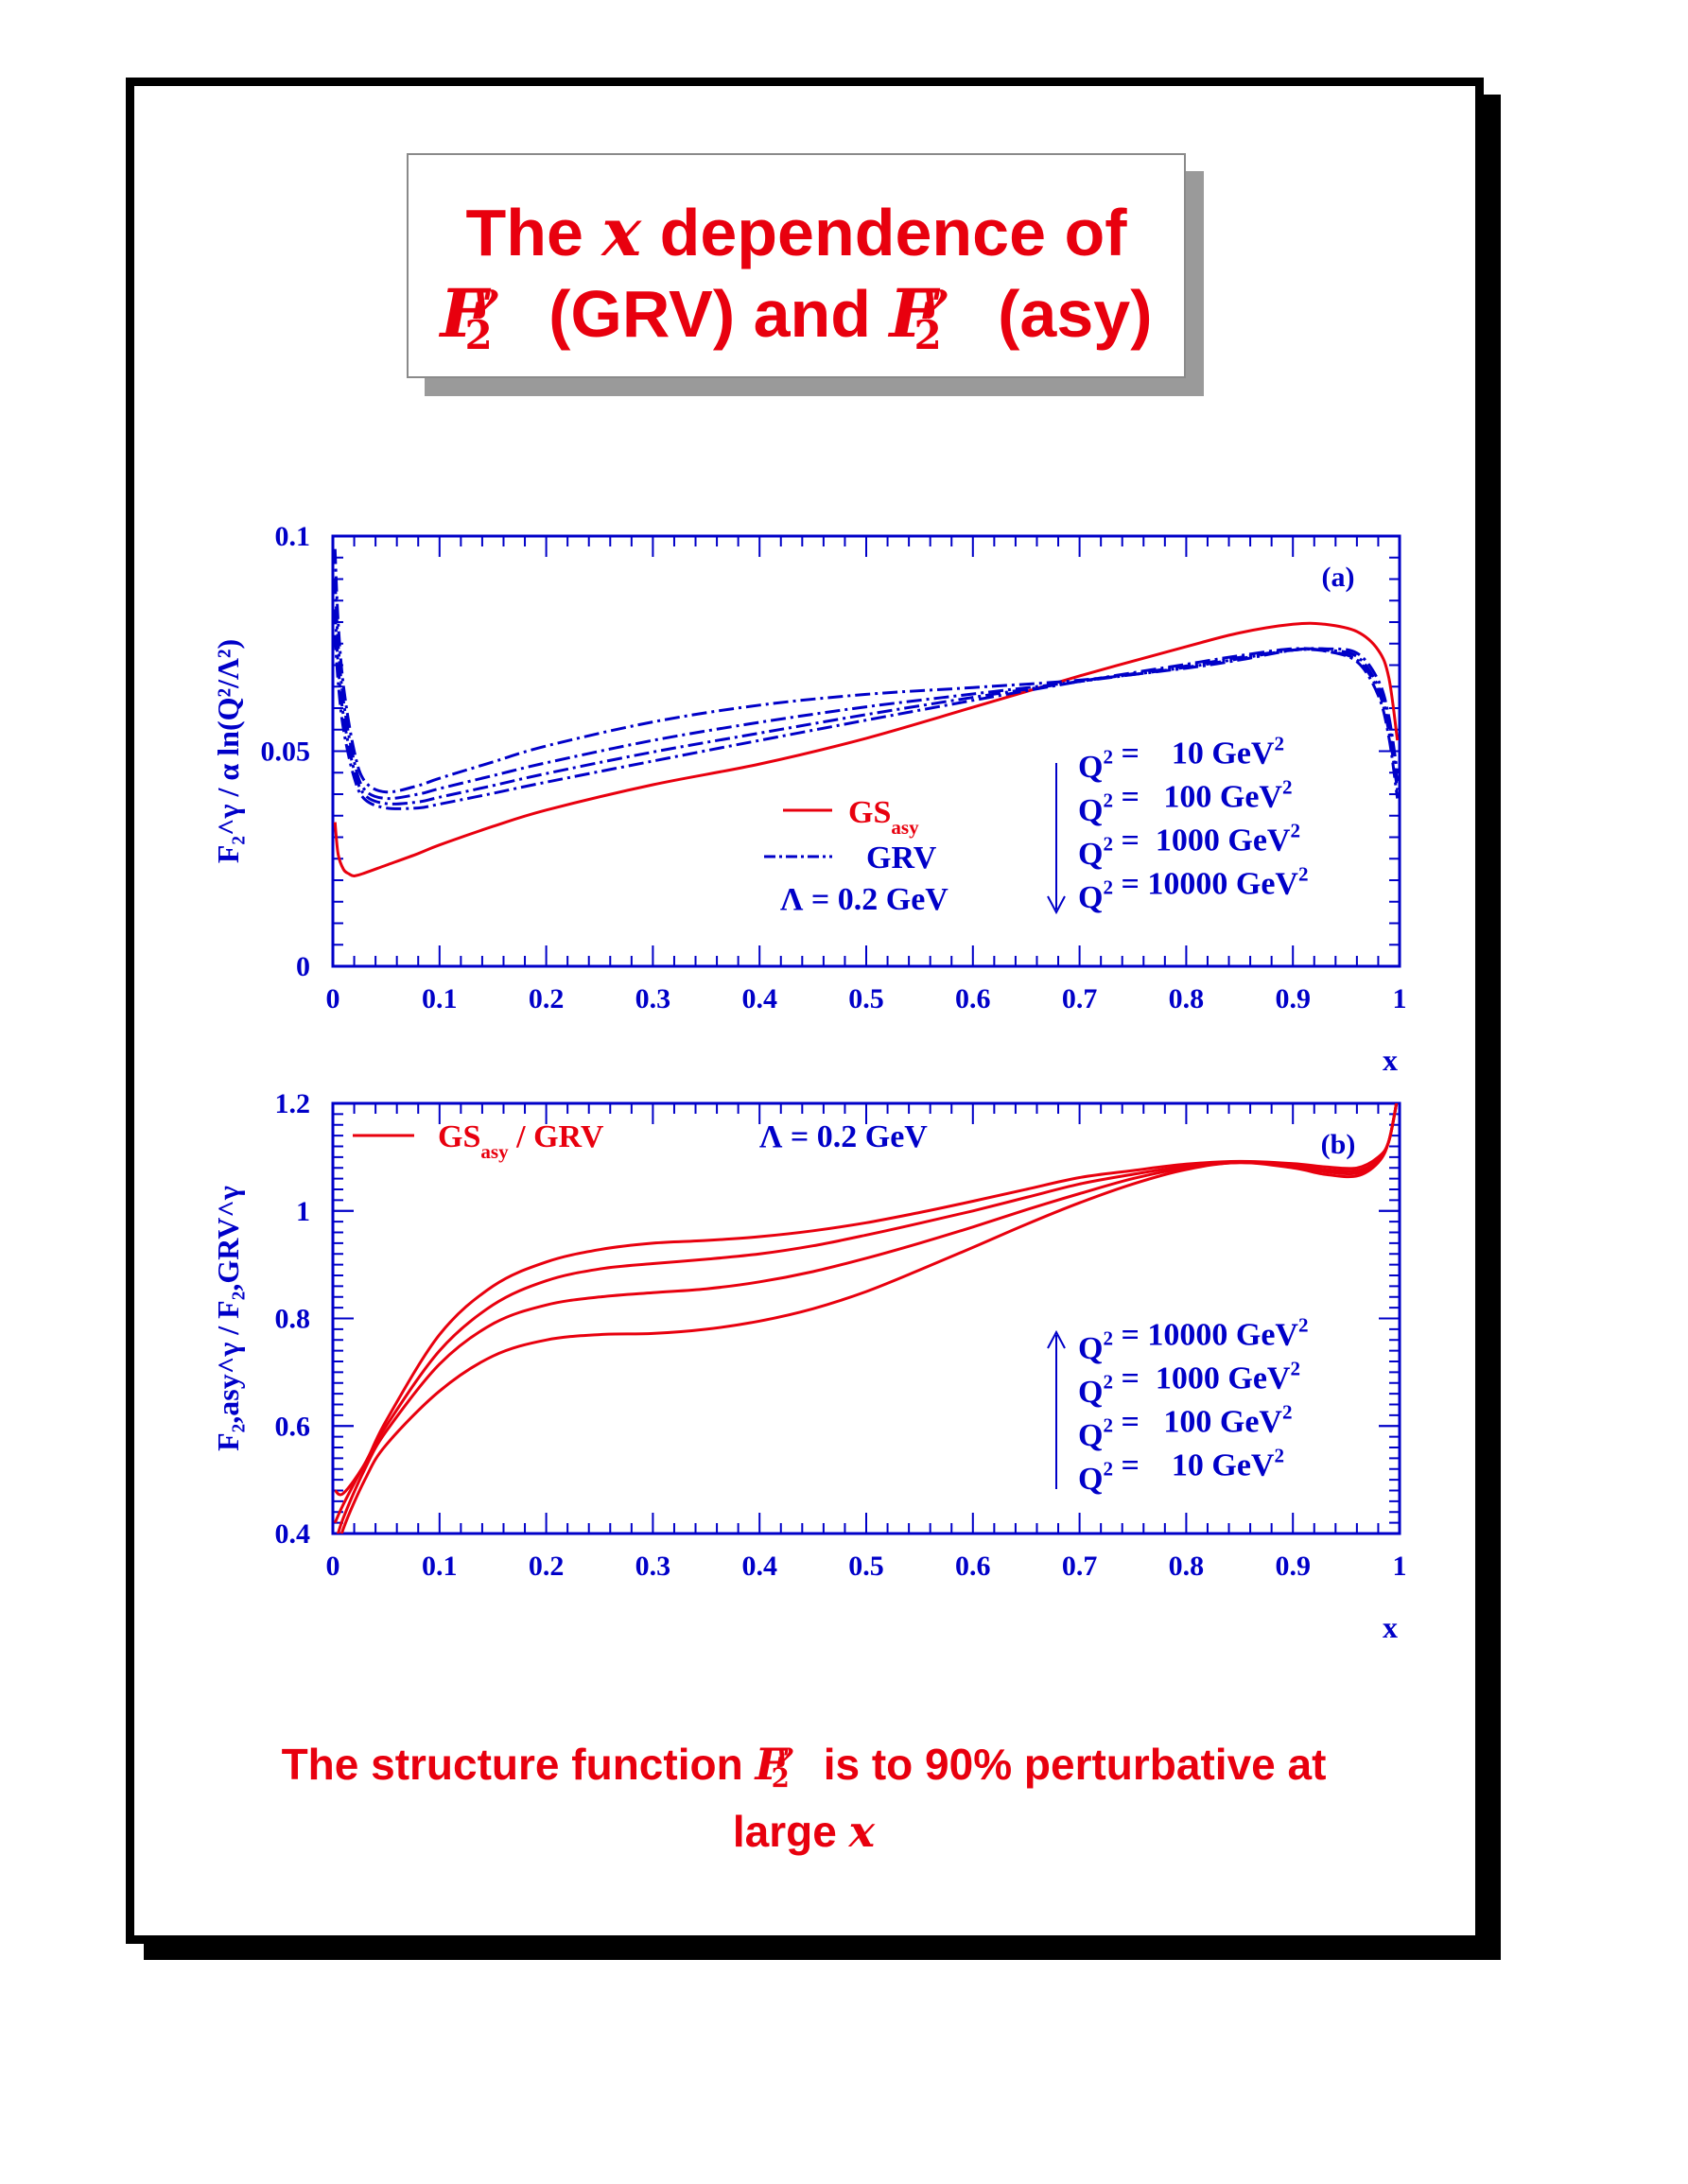 The image size is (1688, 2184). I want to click on plot-b-ylabel: F₂,asy^γ / F₂,GRV^γ, so click(228, 1318).